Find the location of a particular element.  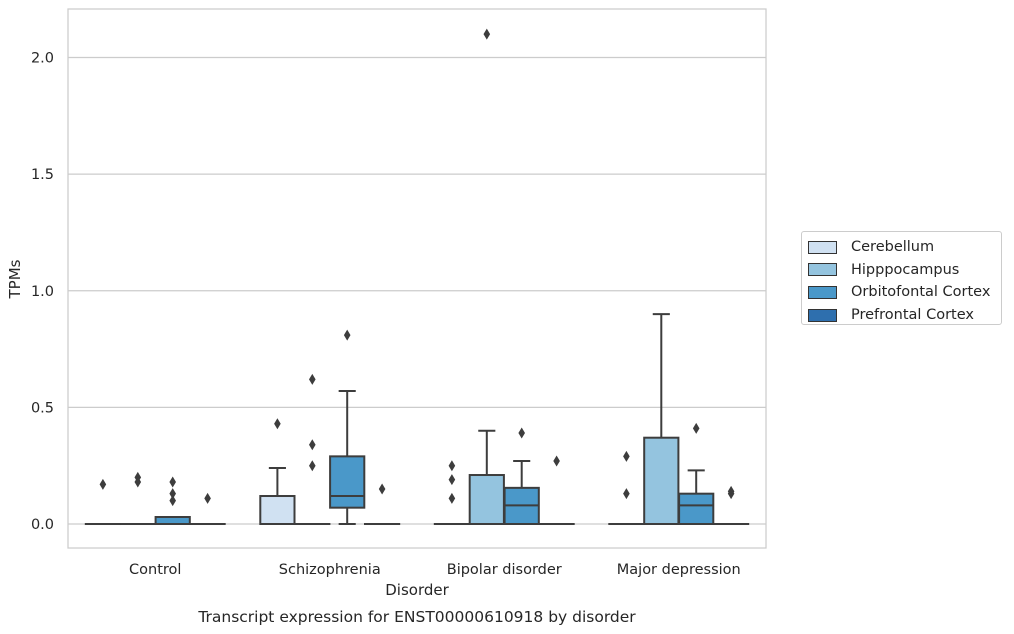

legend-label: Orbitofontal Cortex is located at coordinates (921, 292).